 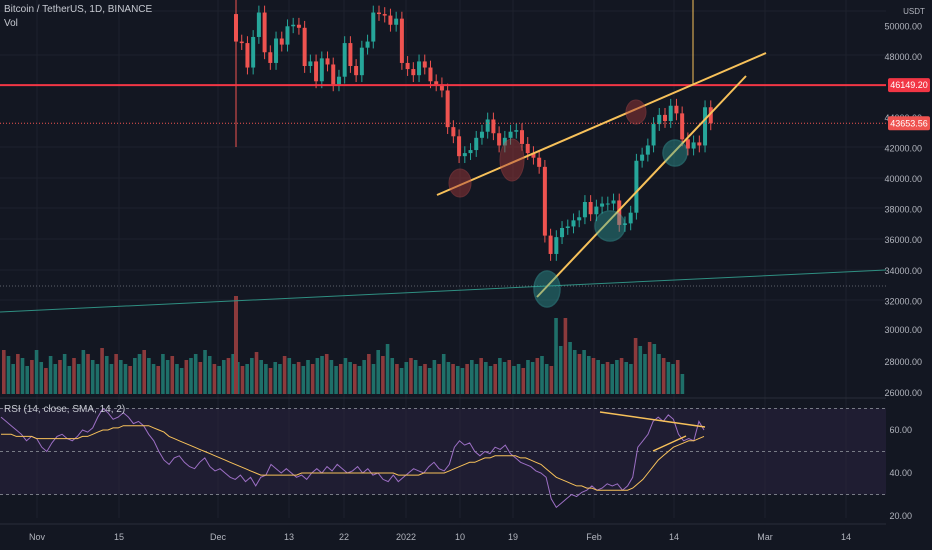 What do you see at coordinates (900, 473) in the screenshot?
I see `rsi-tick-label: 40.00` at bounding box center [900, 473].